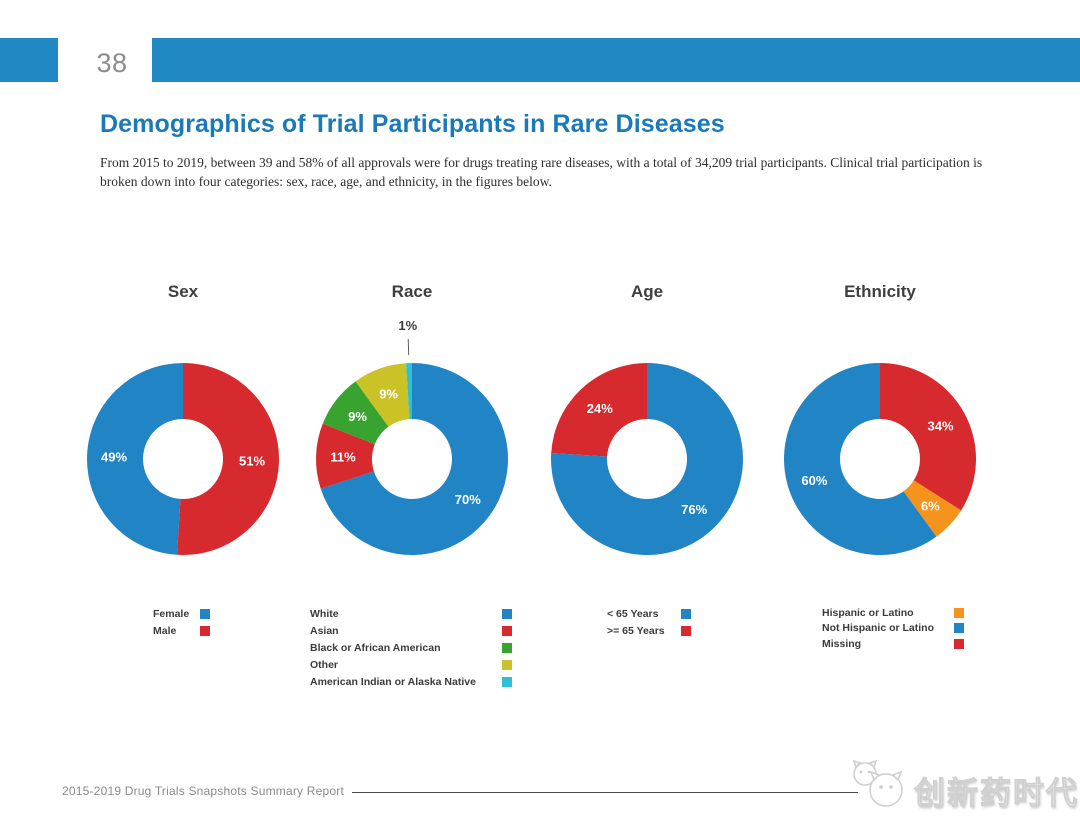  I want to click on donut-slice-asian, so click(345, 456).